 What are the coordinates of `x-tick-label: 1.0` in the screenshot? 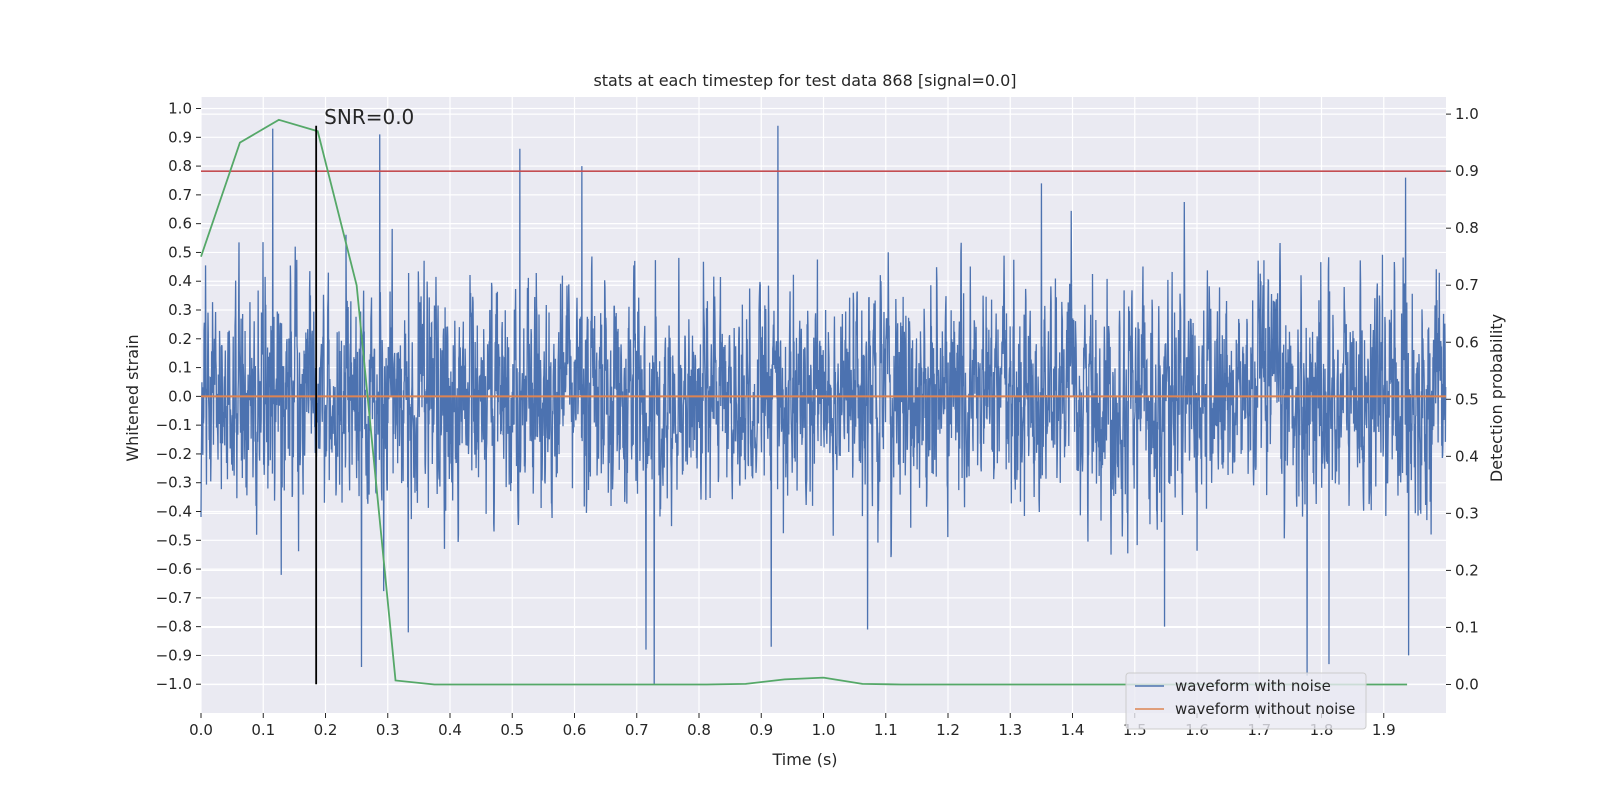 It's located at (824, 730).